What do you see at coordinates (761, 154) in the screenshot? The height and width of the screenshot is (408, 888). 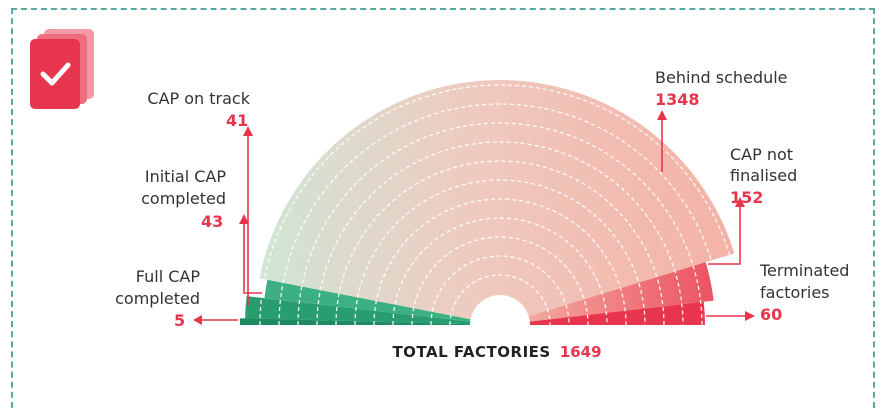 I see `label-cap-not-finalised: CAP not` at bounding box center [761, 154].